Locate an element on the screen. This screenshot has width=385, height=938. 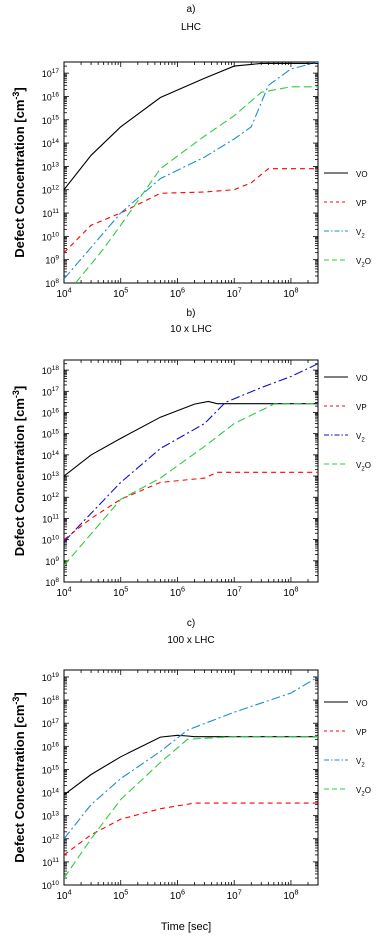
panel-title: LHC is located at coordinates (191, 27).